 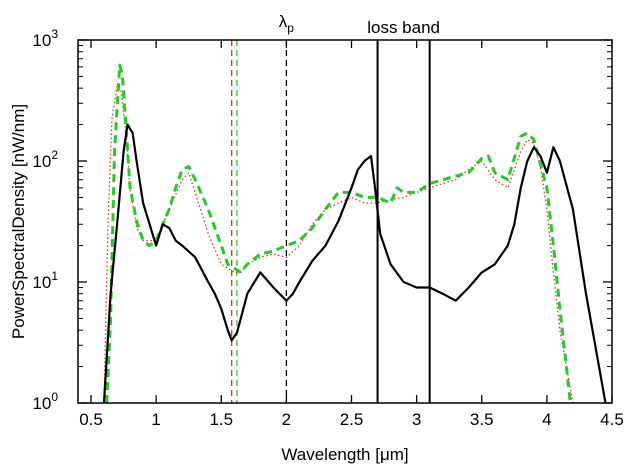 I want to click on x-tick-label: 4.5, so click(x=612, y=419).